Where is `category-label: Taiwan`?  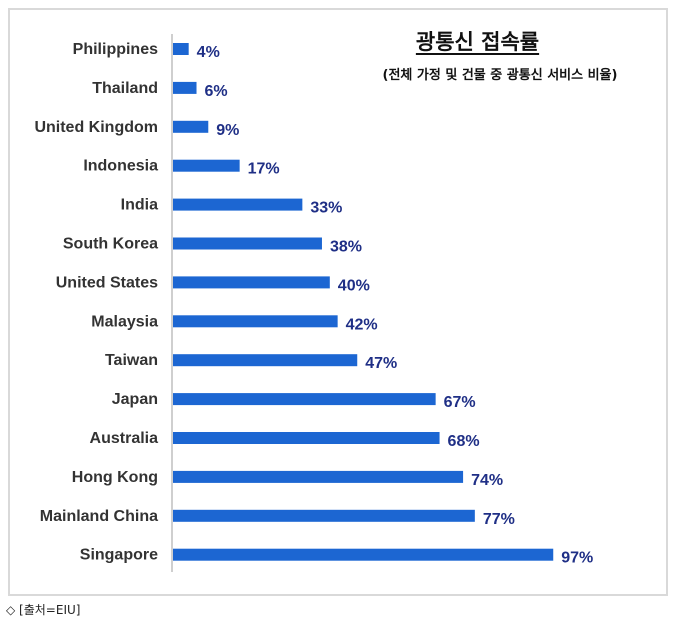
category-label: Taiwan is located at coordinates (131, 360).